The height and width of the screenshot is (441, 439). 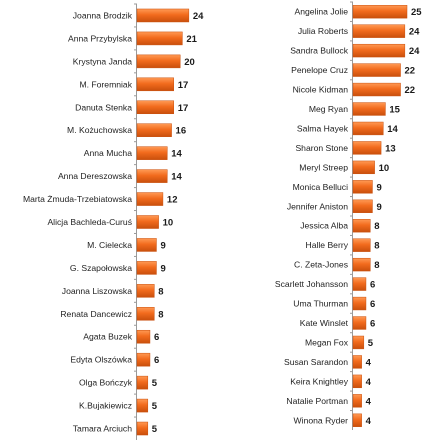 What do you see at coordinates (168, 223) in the screenshot?
I see `left-value-label: 10` at bounding box center [168, 223].